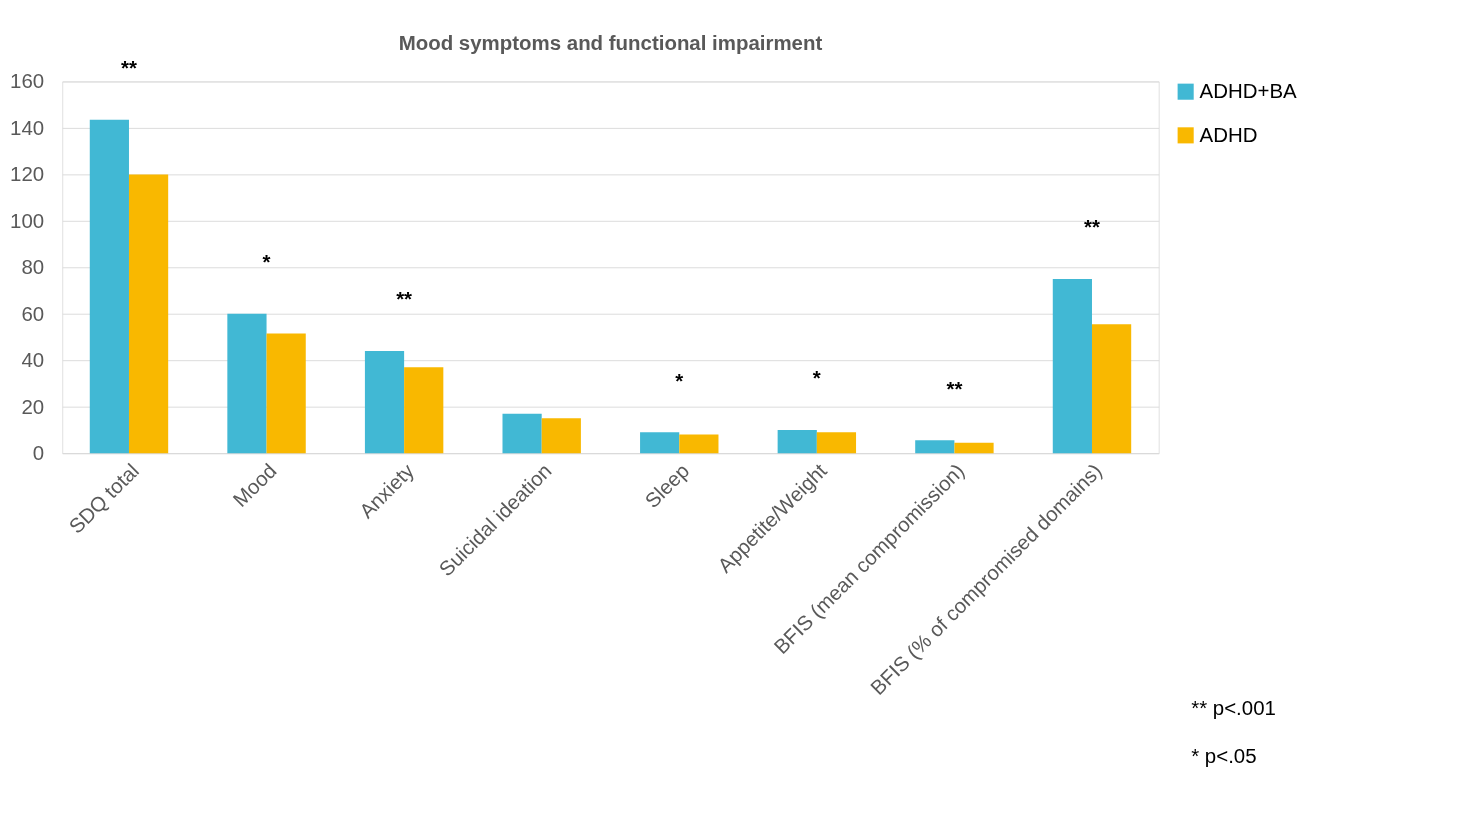 The height and width of the screenshot is (823, 1483). Describe the element at coordinates (27, 81) in the screenshot. I see `y-tick-label: 160` at that location.